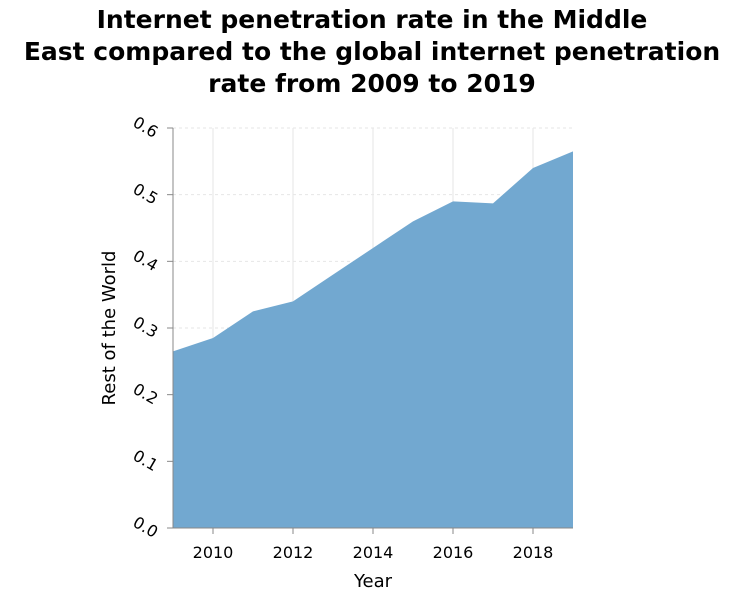  Describe the element at coordinates (213, 552) in the screenshot. I see `x-tick-label-0: 2010` at that location.